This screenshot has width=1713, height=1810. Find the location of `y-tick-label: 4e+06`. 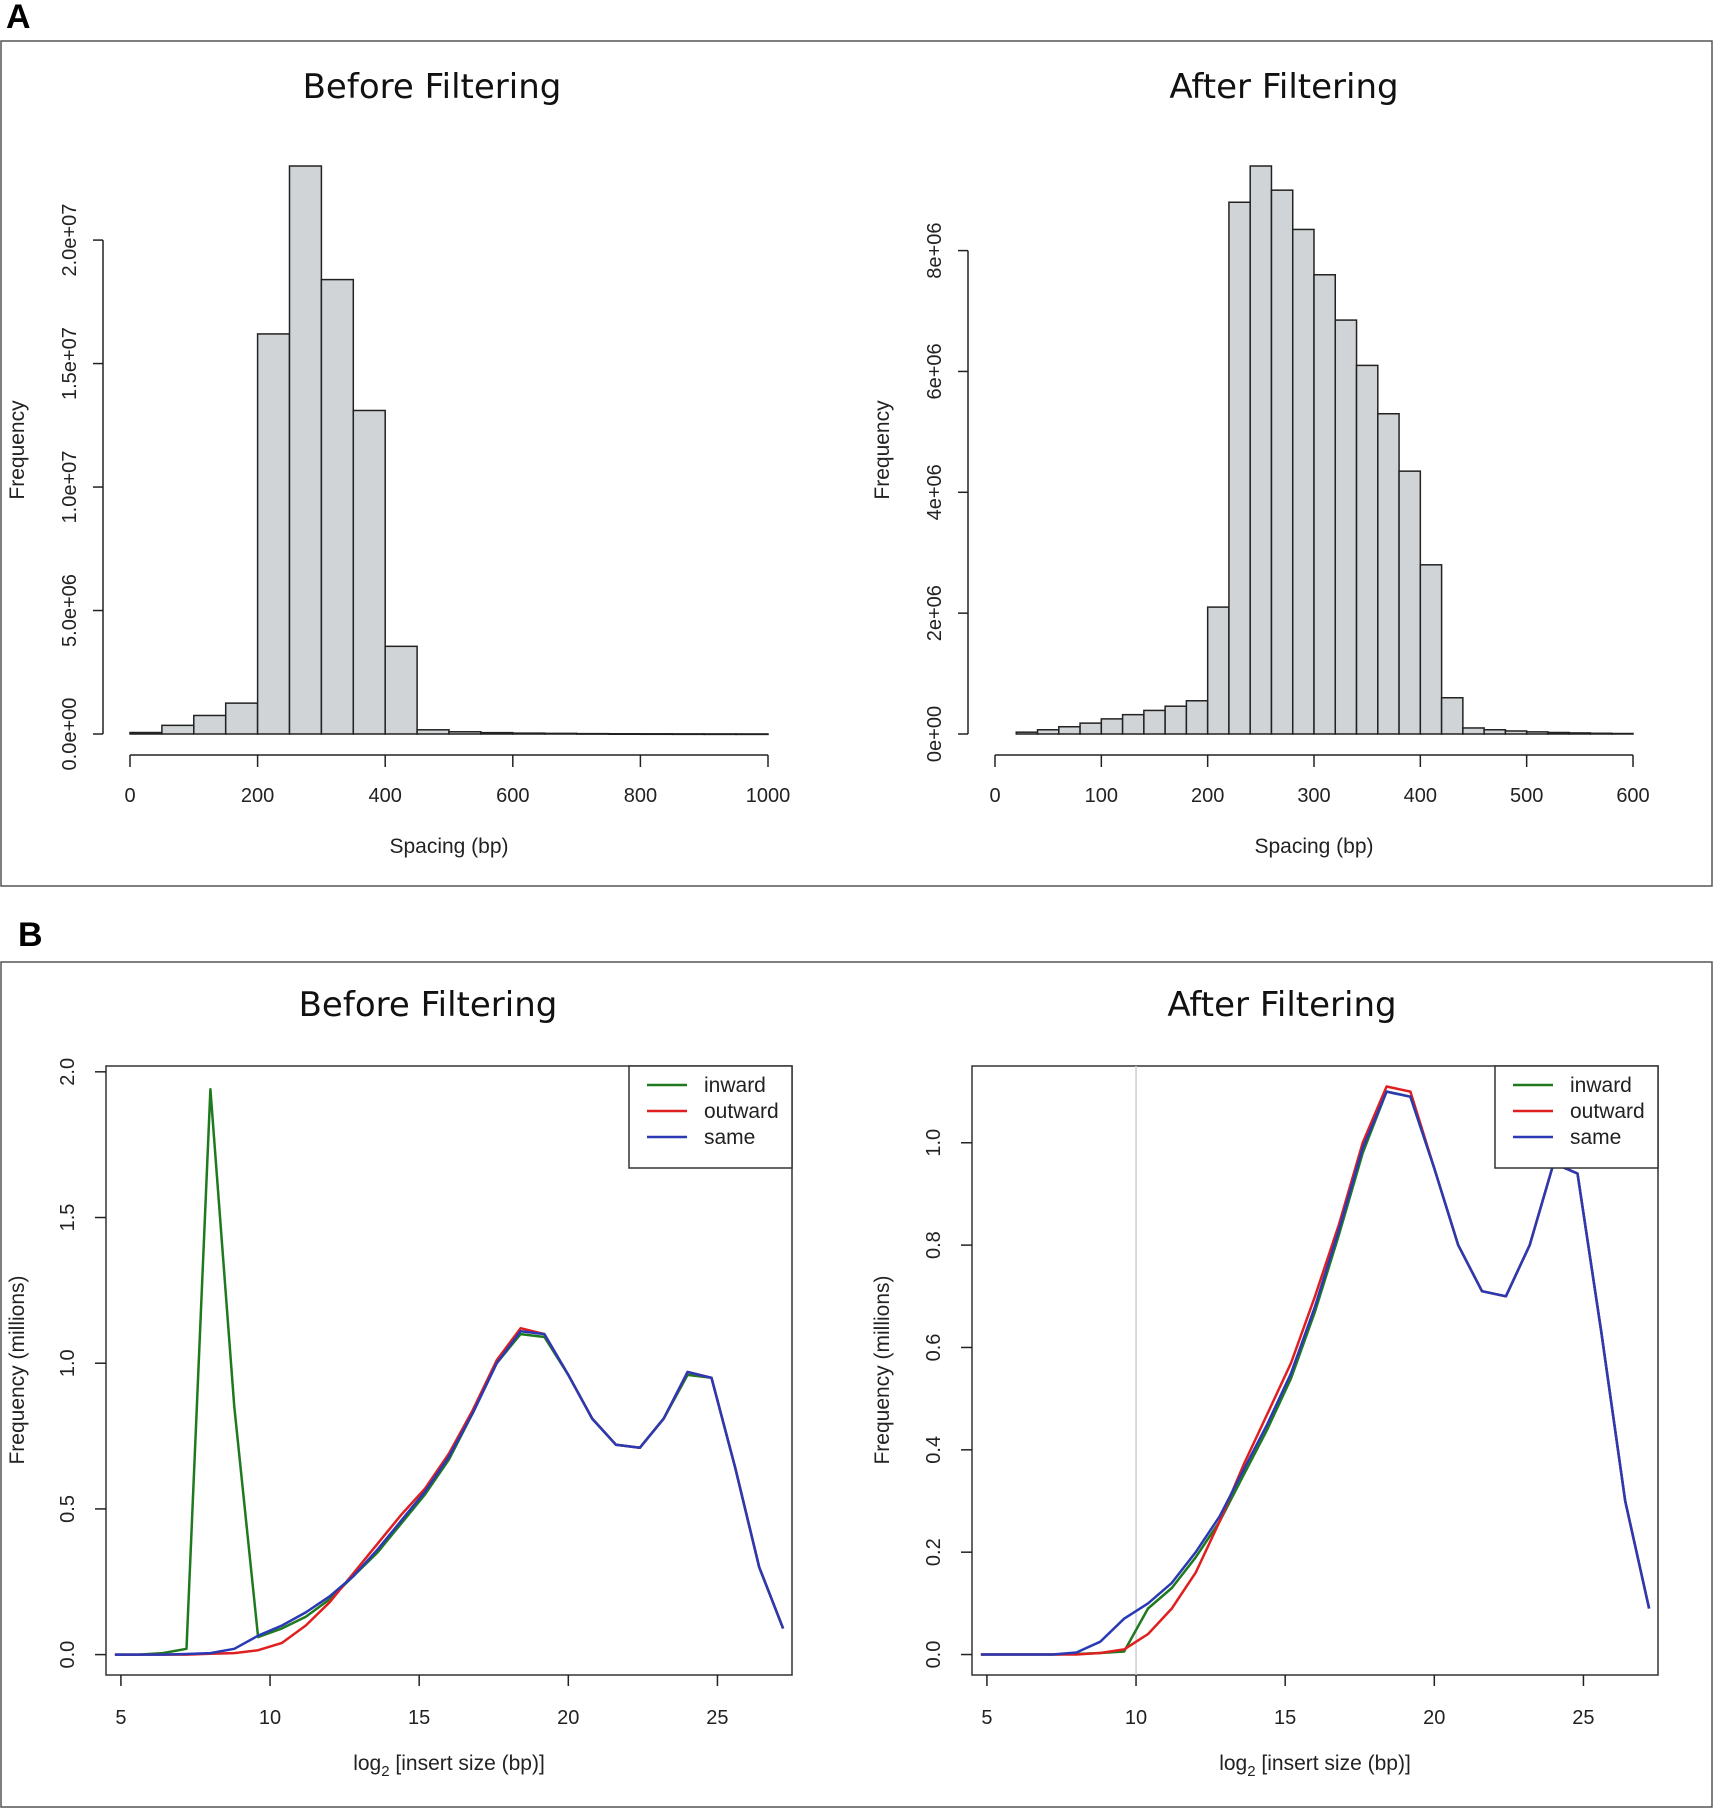

y-tick-label: 4e+06 is located at coordinates (935, 492).